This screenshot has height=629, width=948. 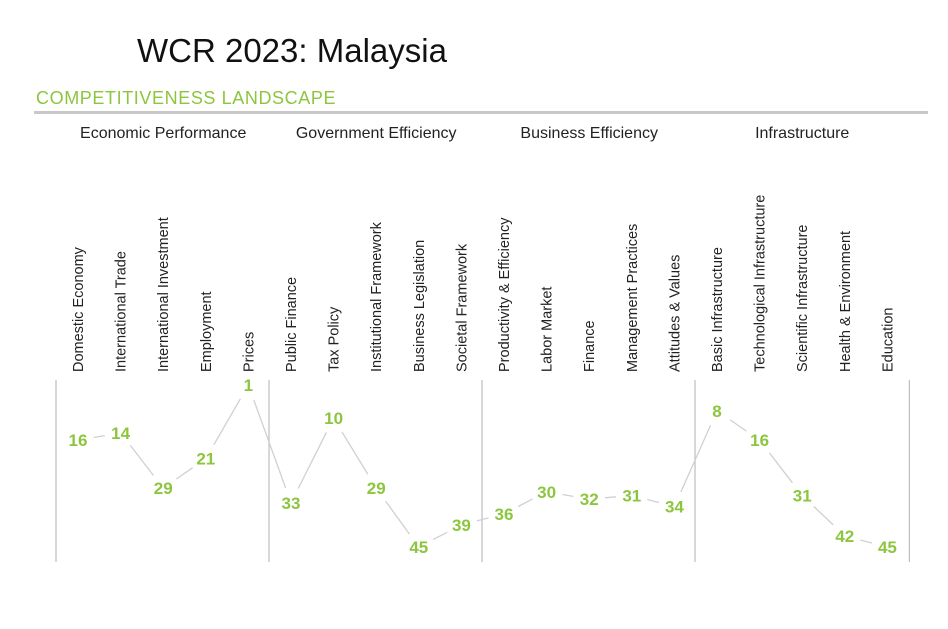 I want to click on rank-prices: 1, so click(x=248, y=385).